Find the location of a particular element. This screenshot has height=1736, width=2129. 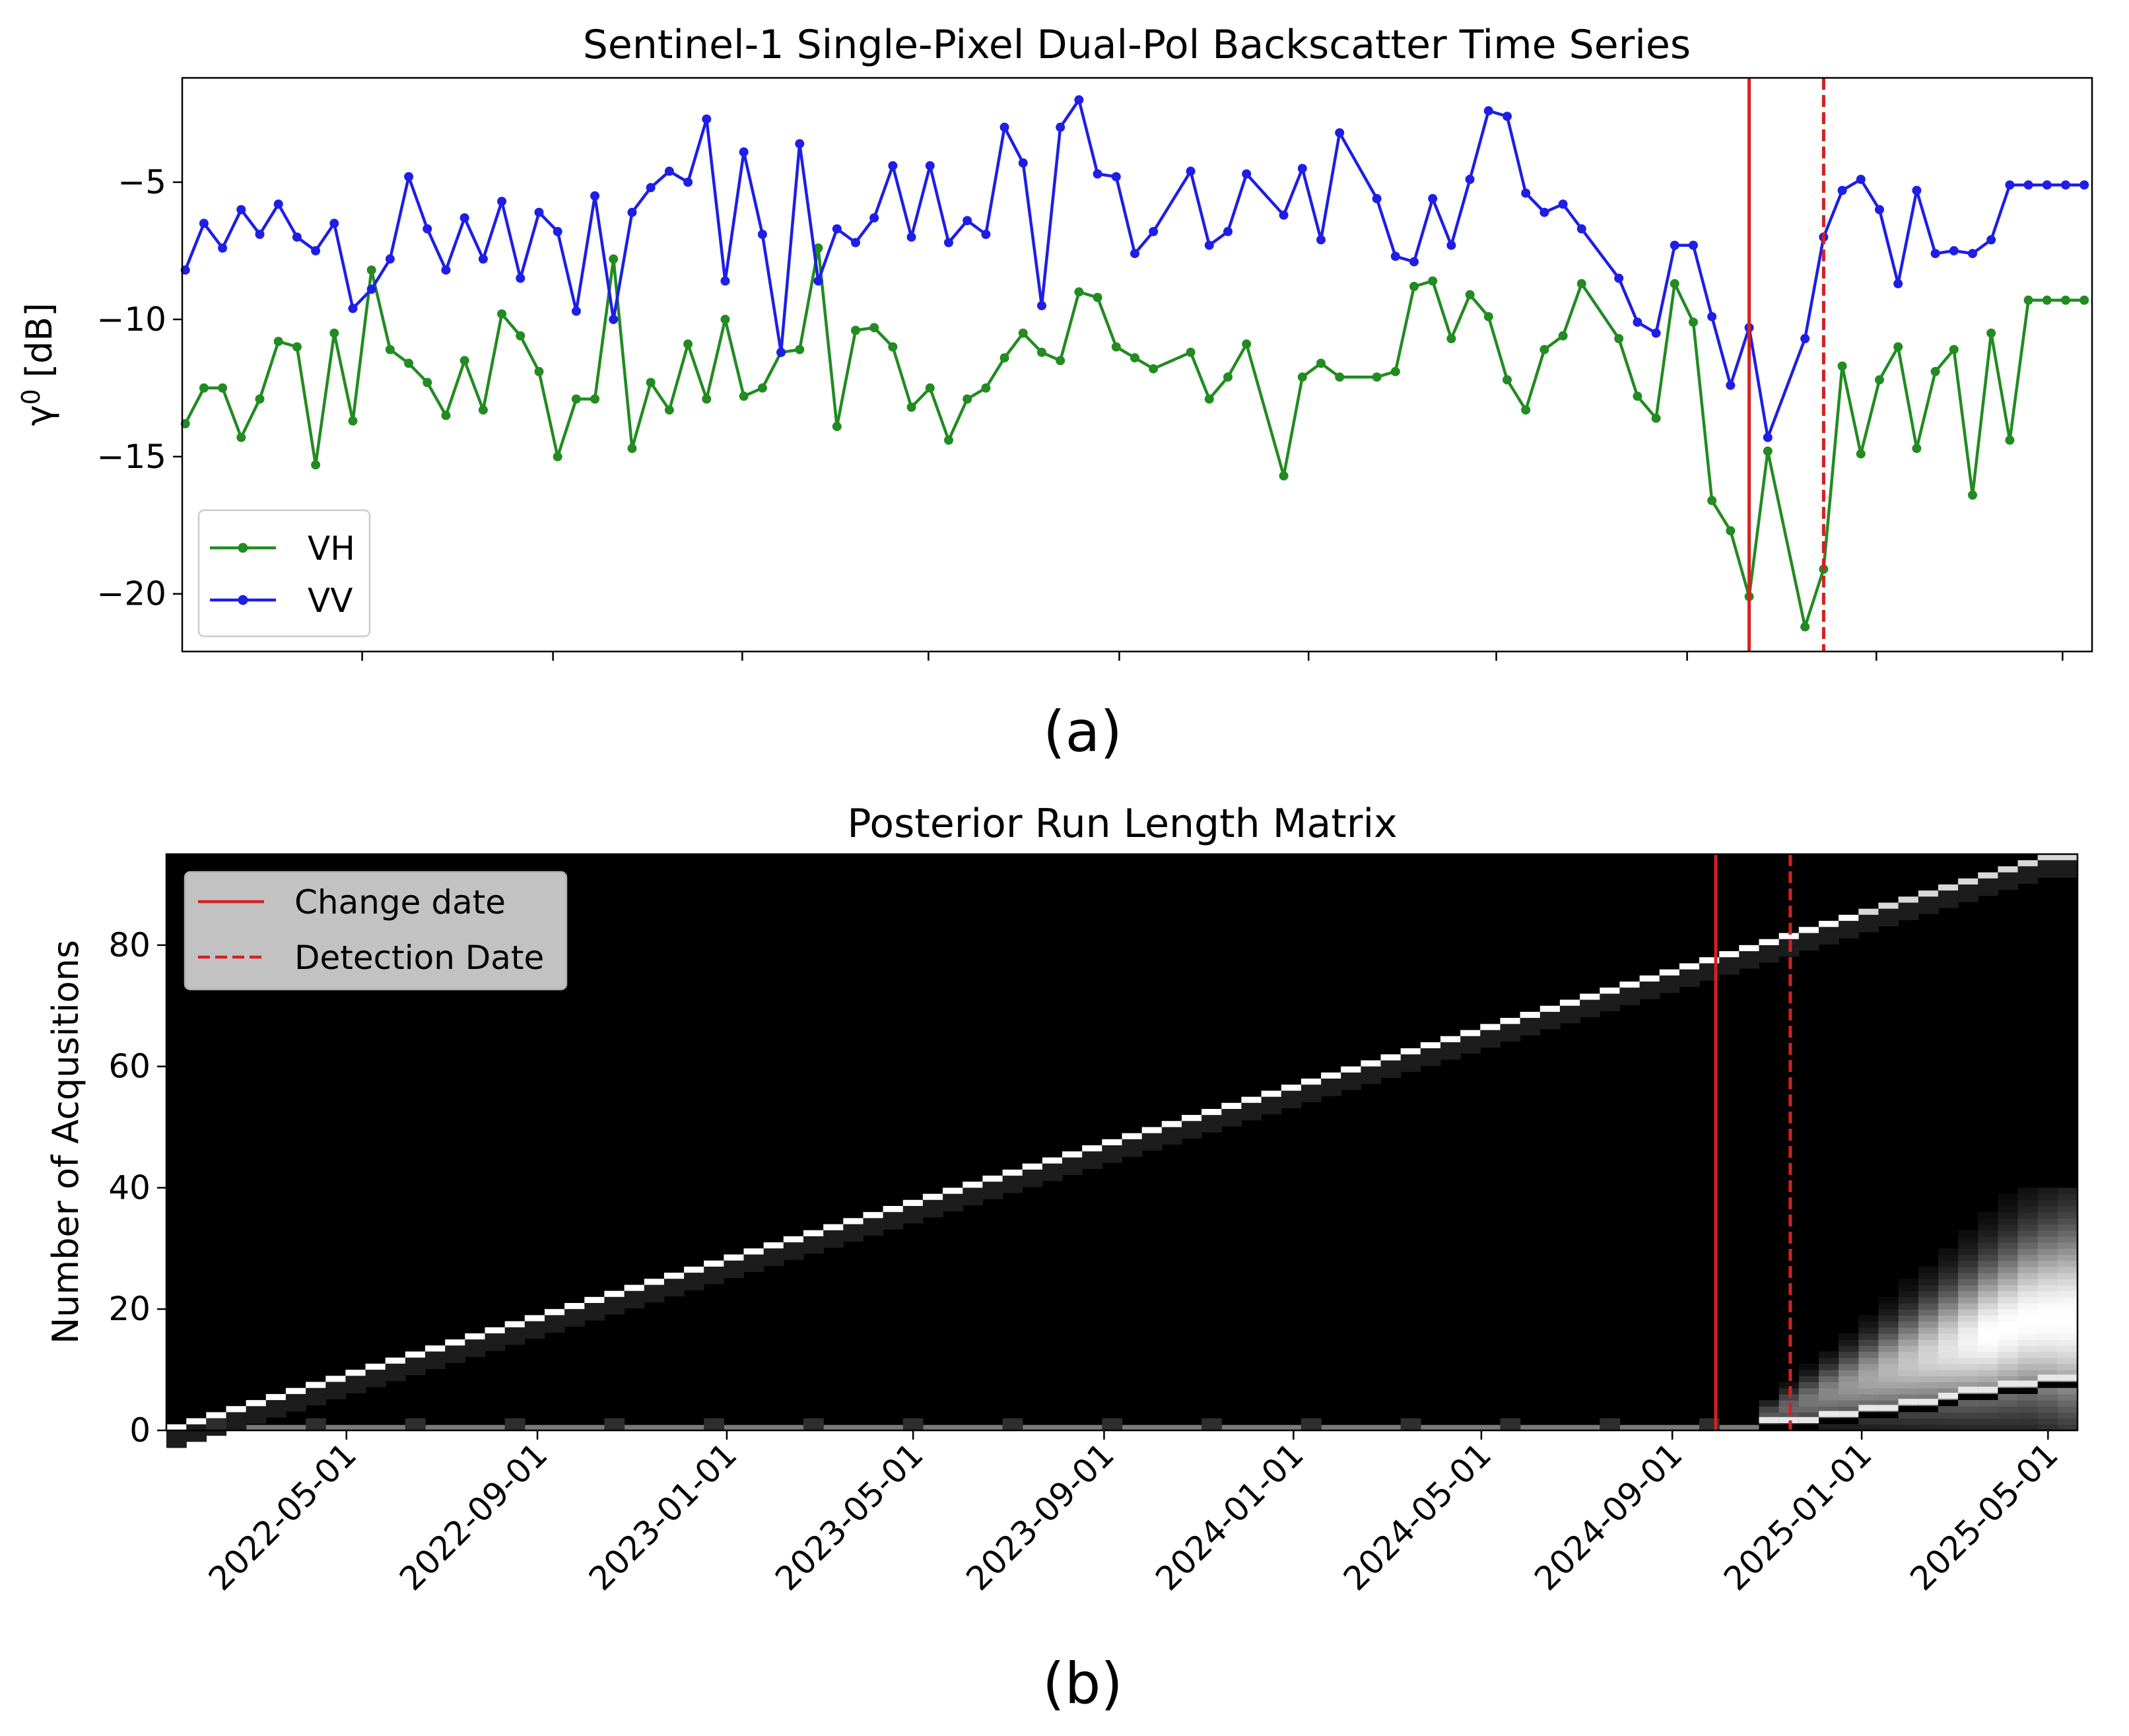

chart-a-y-tick-label: −5 is located at coordinates (142, 182).